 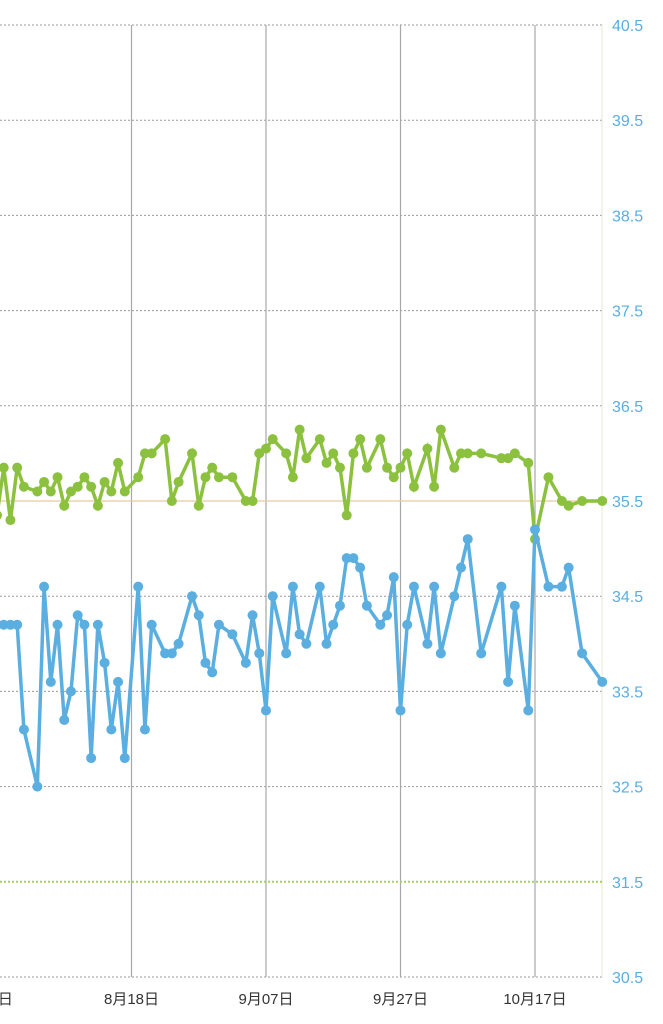 I want to click on y-tick-label: 34.5, so click(x=627, y=597).